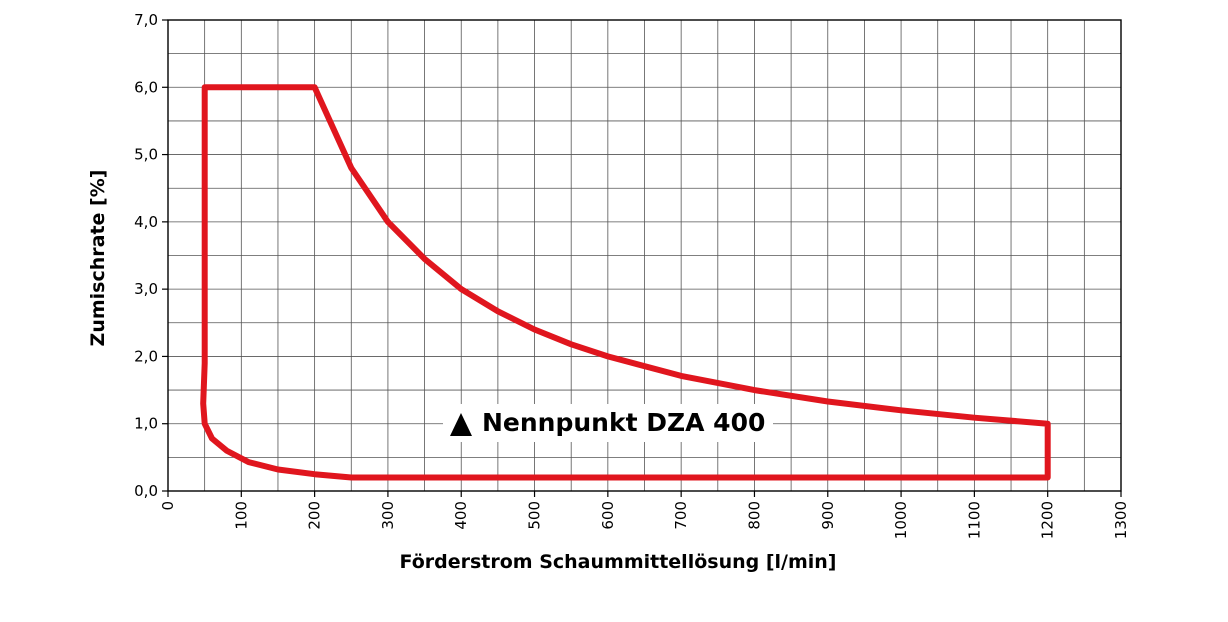 The width and height of the screenshot is (1228, 622). I want to click on x-tick-label: 400, so click(461, 515).